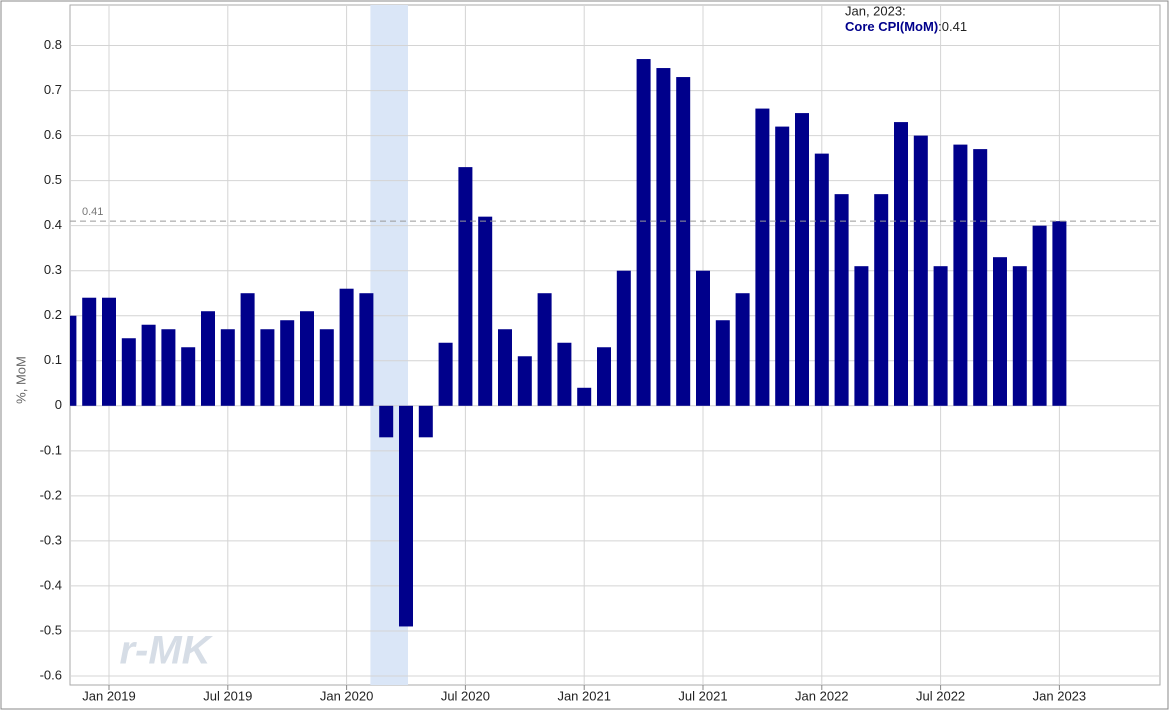  Describe the element at coordinates (166, 651) in the screenshot. I see `watermark: r-MK` at that location.